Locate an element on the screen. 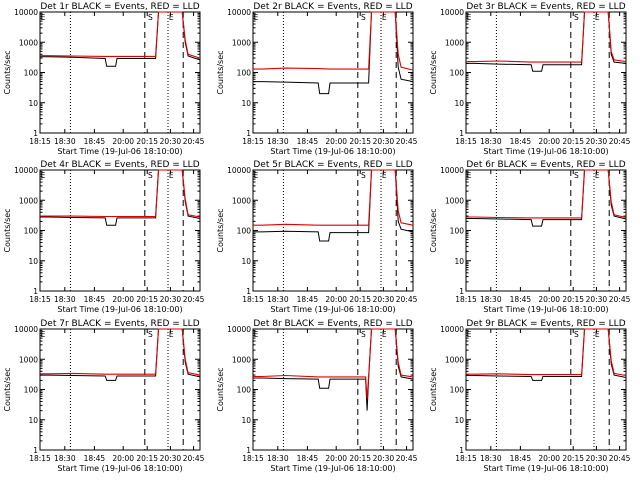 This screenshot has width=640, height=480. chart-title: Det 4r BLACK = Events, RED = LLD is located at coordinates (119, 165).